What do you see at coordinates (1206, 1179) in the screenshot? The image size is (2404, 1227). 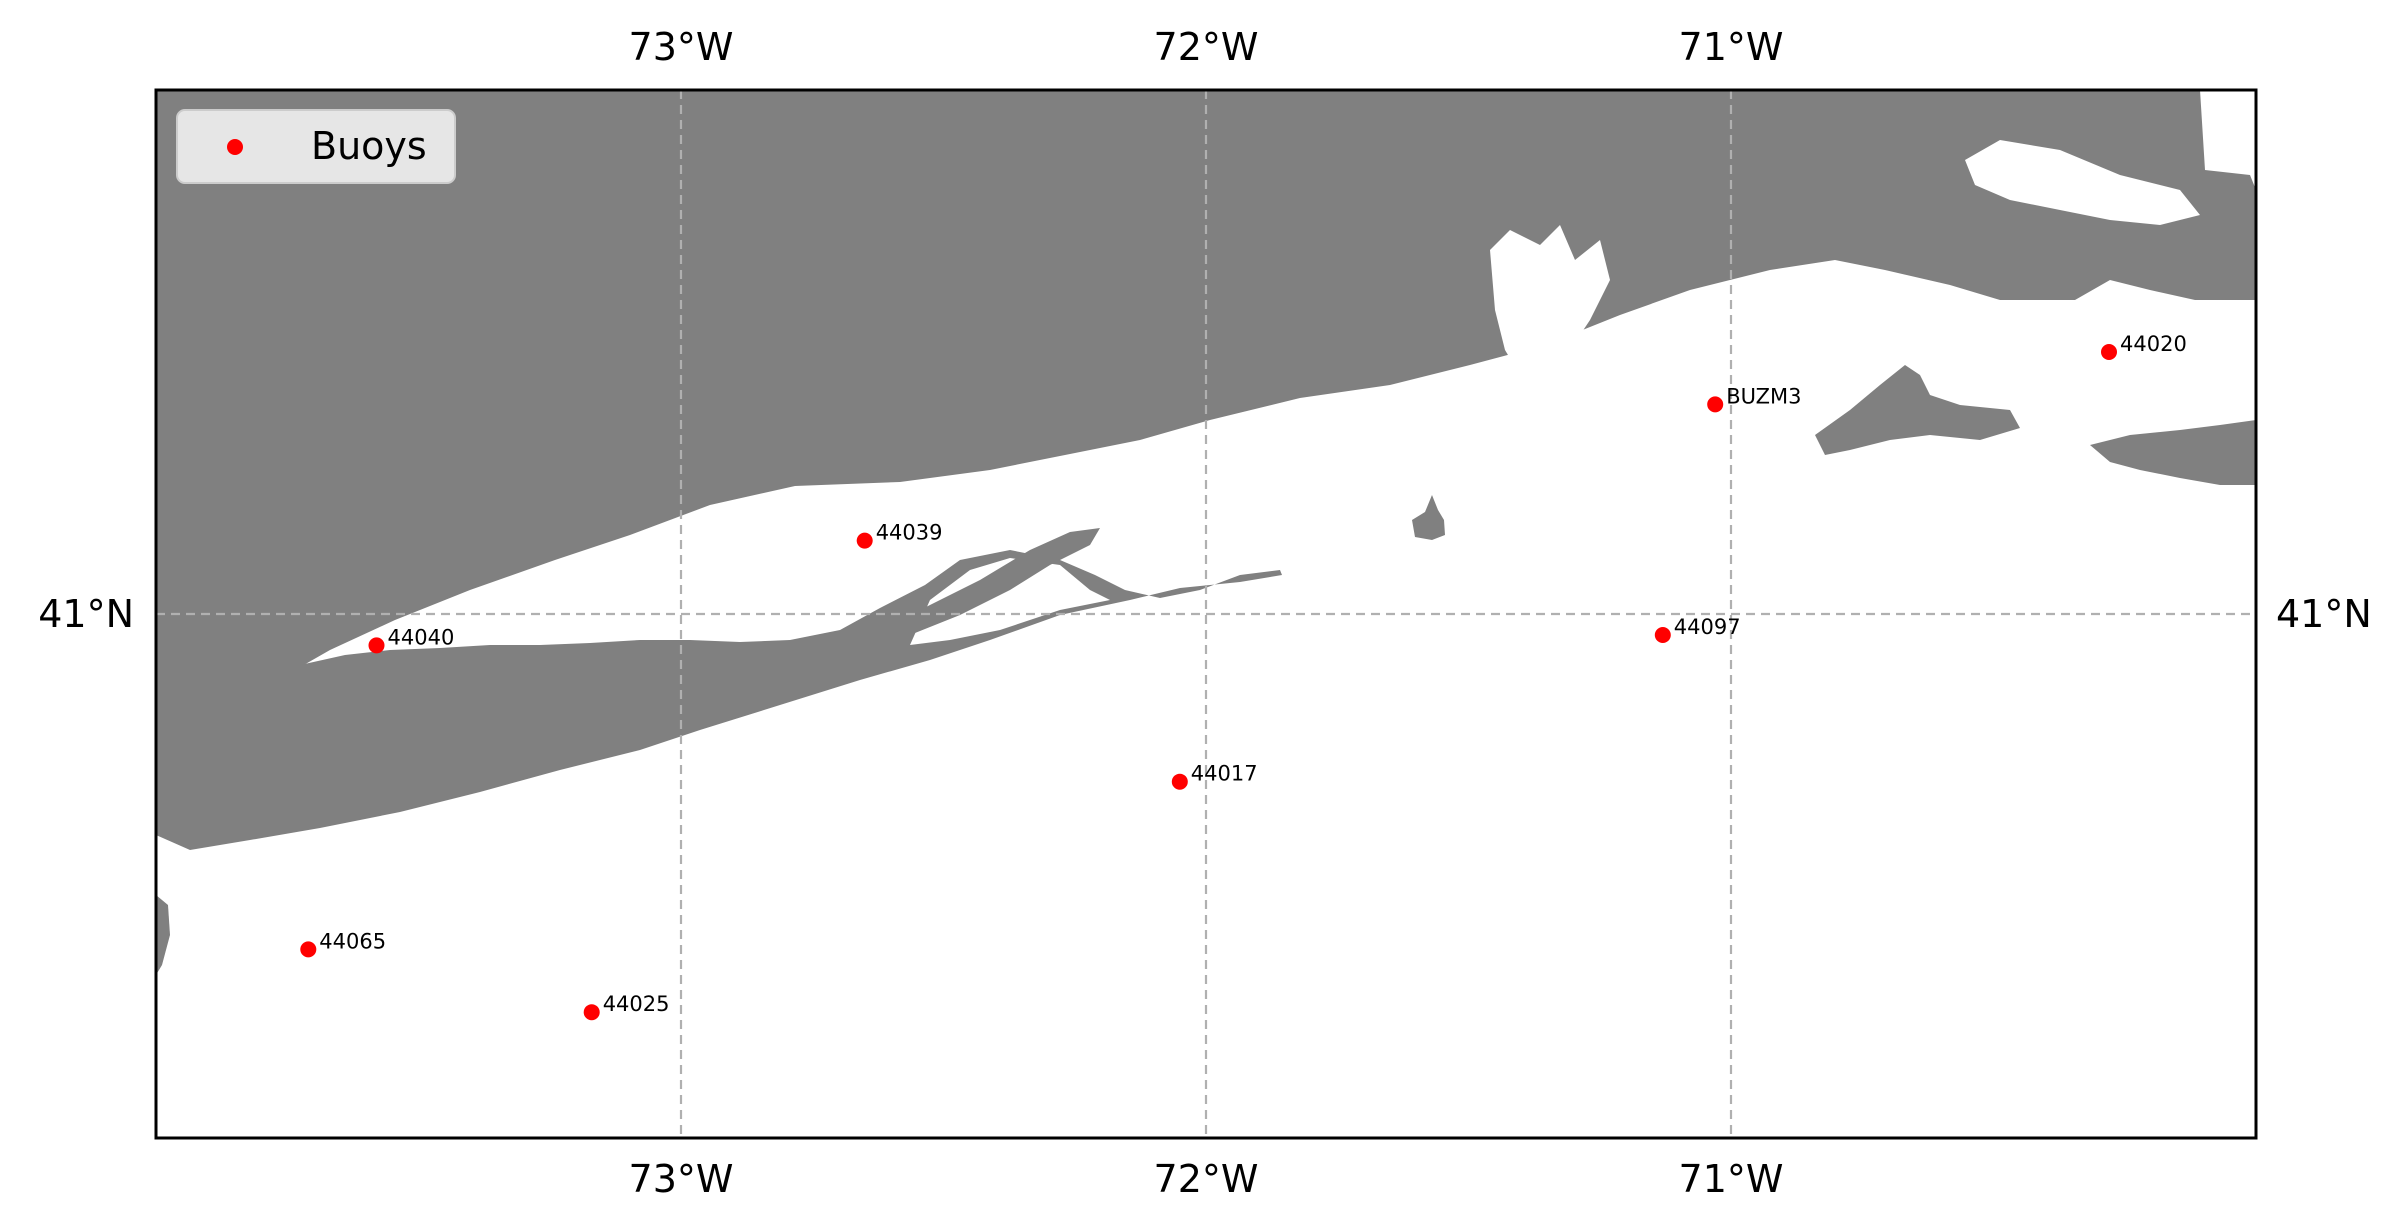 I see `lon-tick-bottom-72: 72°W` at bounding box center [1206, 1179].